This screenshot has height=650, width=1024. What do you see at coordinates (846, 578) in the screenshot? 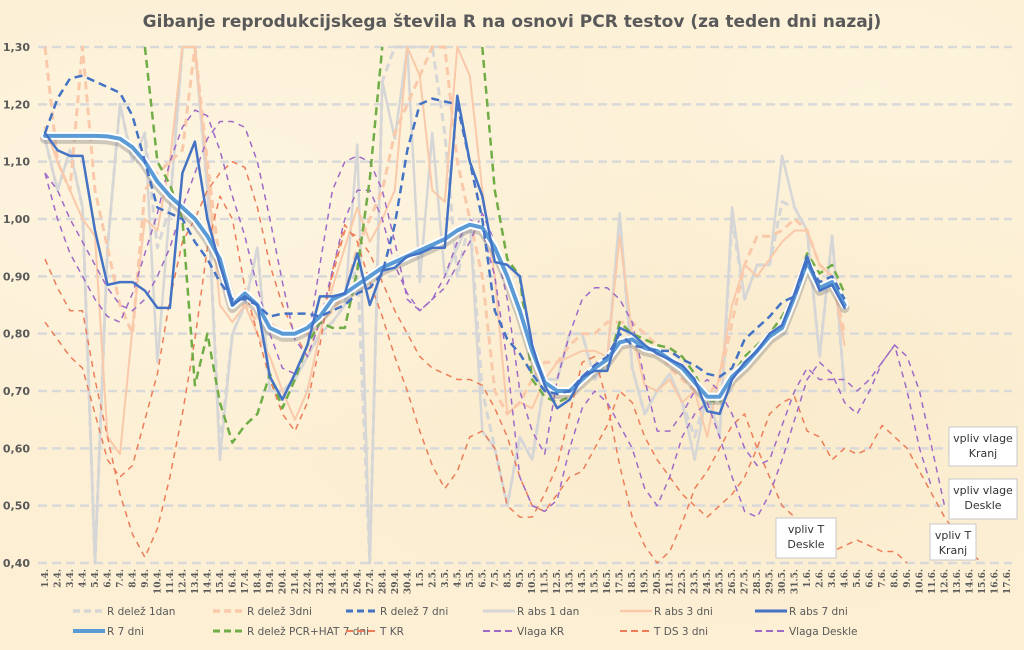
I see `x-tick-label: 4.6.` at bounding box center [846, 578].